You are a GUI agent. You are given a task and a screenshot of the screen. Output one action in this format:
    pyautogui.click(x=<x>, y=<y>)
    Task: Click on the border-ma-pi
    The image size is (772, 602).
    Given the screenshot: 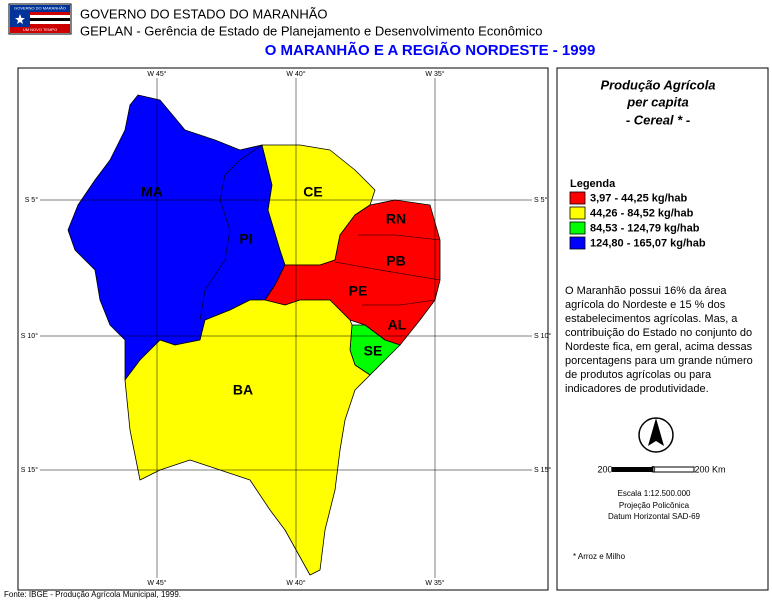 What is the action you would take?
    pyautogui.click(x=231, y=232)
    